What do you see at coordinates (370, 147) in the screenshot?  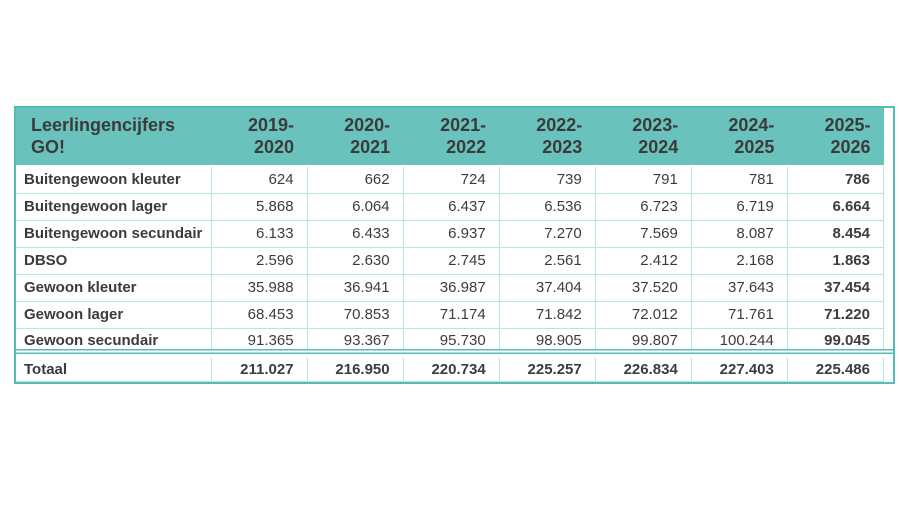 I see `year-header-line2: 2021` at bounding box center [370, 147].